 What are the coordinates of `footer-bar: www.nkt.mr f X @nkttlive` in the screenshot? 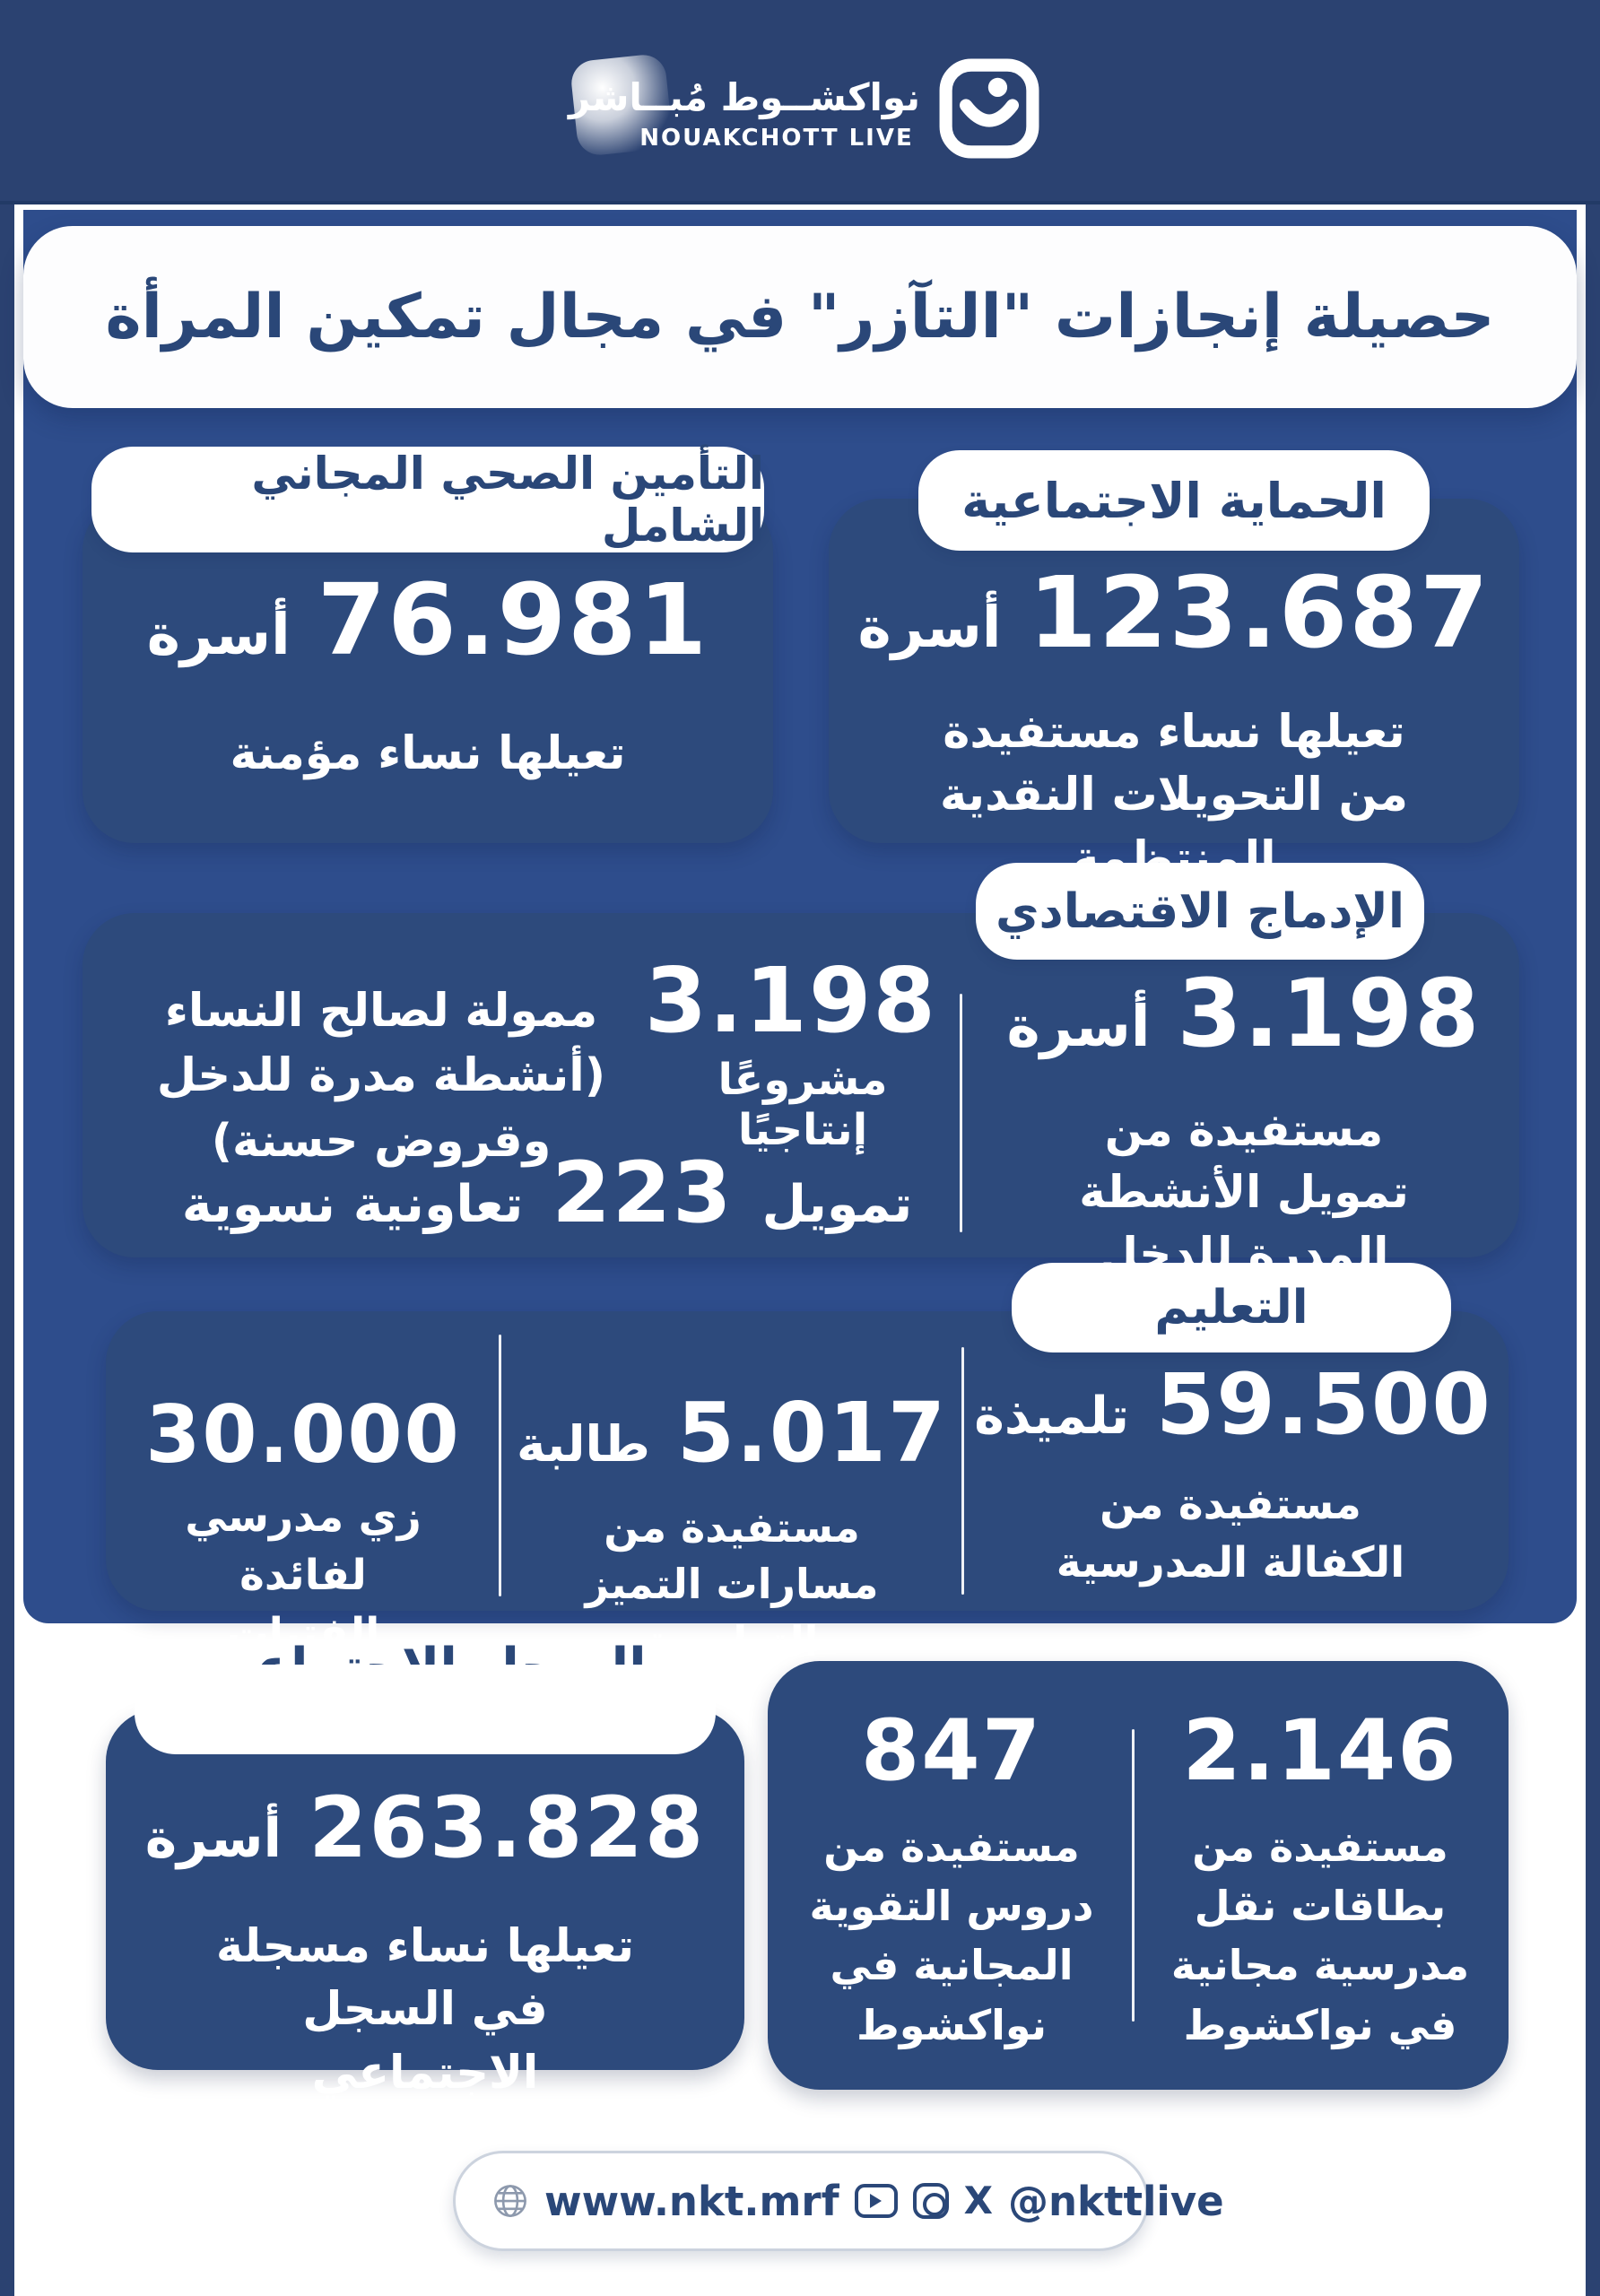 It's located at (838, 2201).